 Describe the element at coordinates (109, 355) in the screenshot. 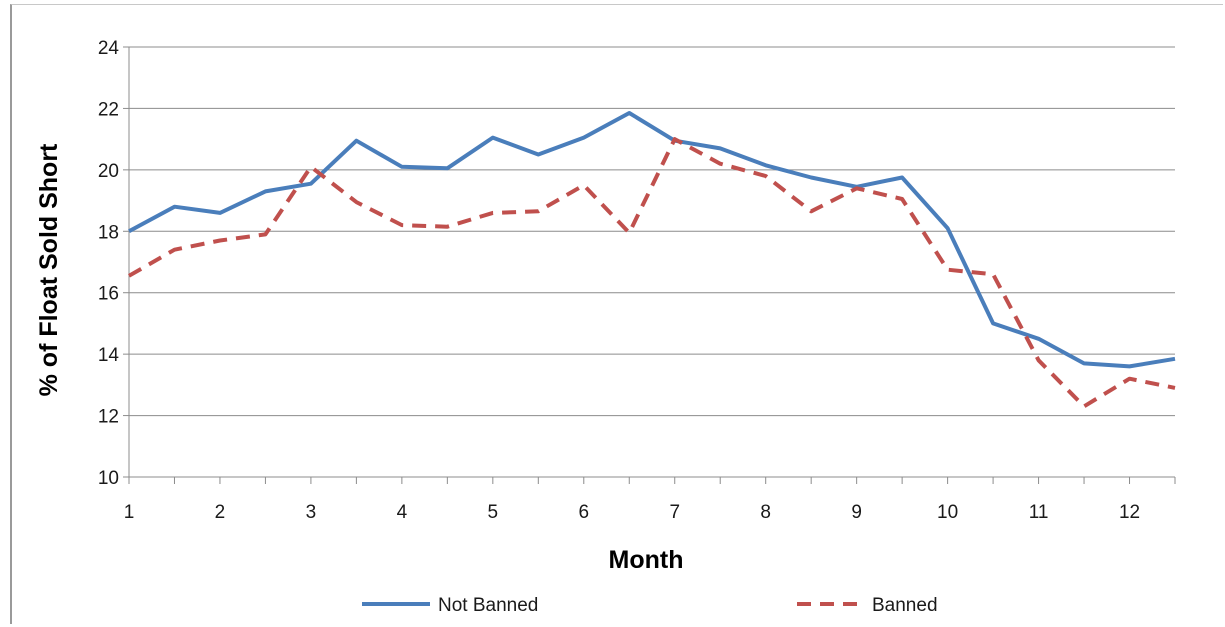

I see `y-tick-label-14: 14` at that location.